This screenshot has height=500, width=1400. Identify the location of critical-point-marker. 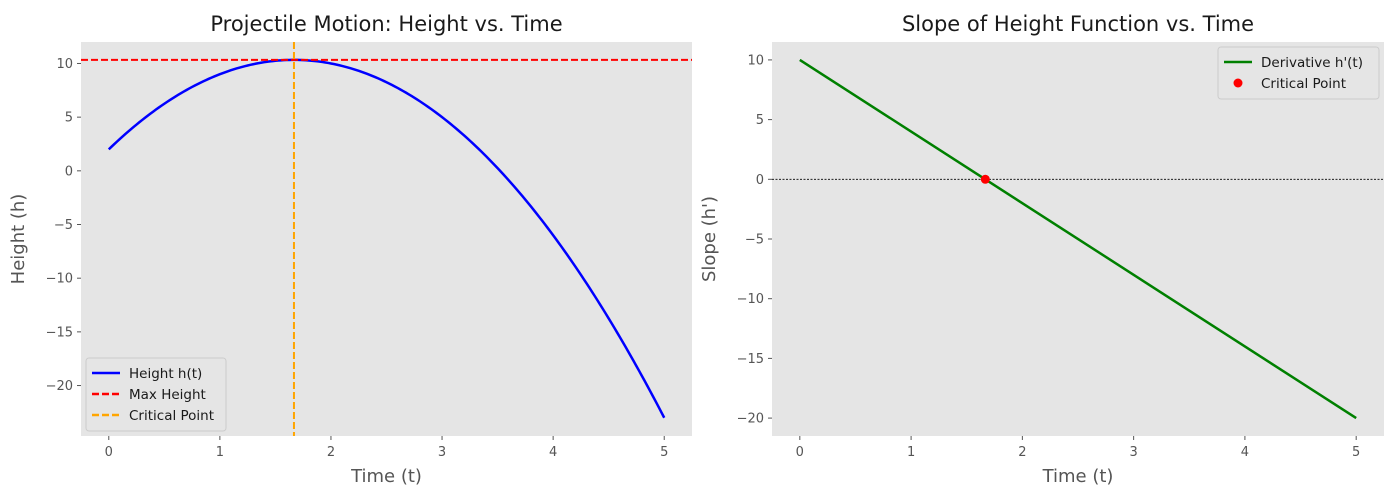
(985, 179).